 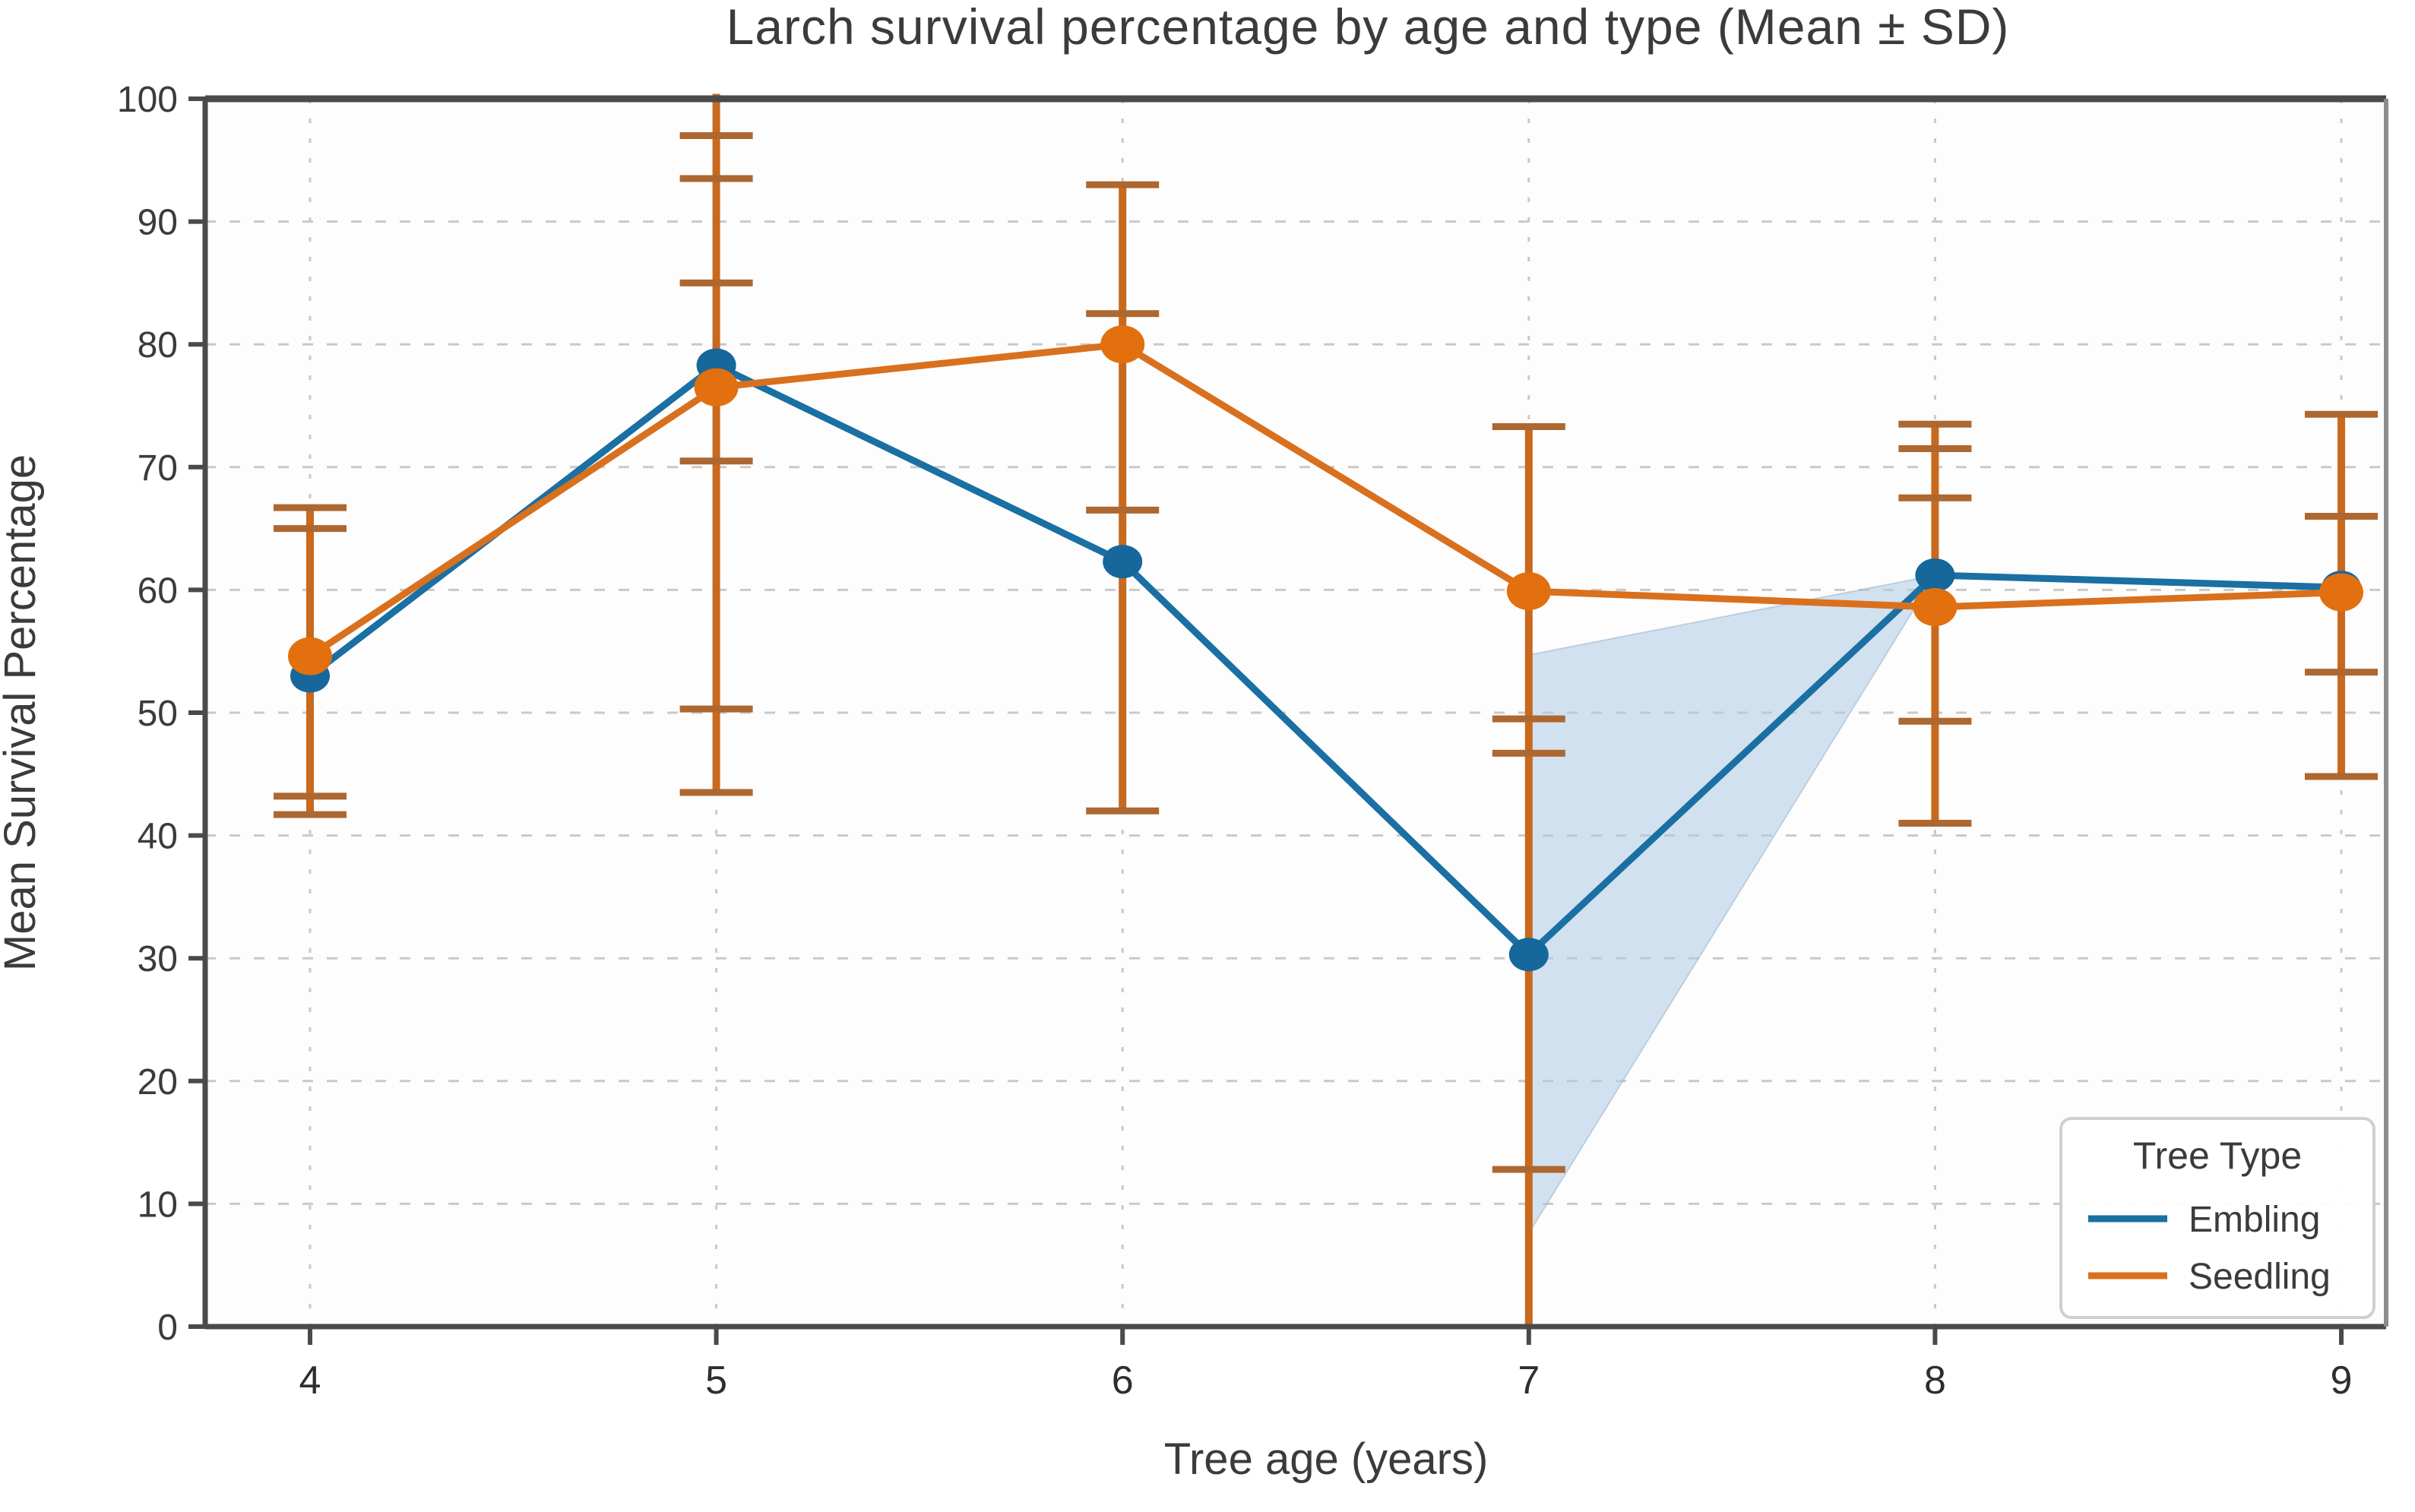 I want to click on y-tick-label: 90, so click(x=158, y=223).